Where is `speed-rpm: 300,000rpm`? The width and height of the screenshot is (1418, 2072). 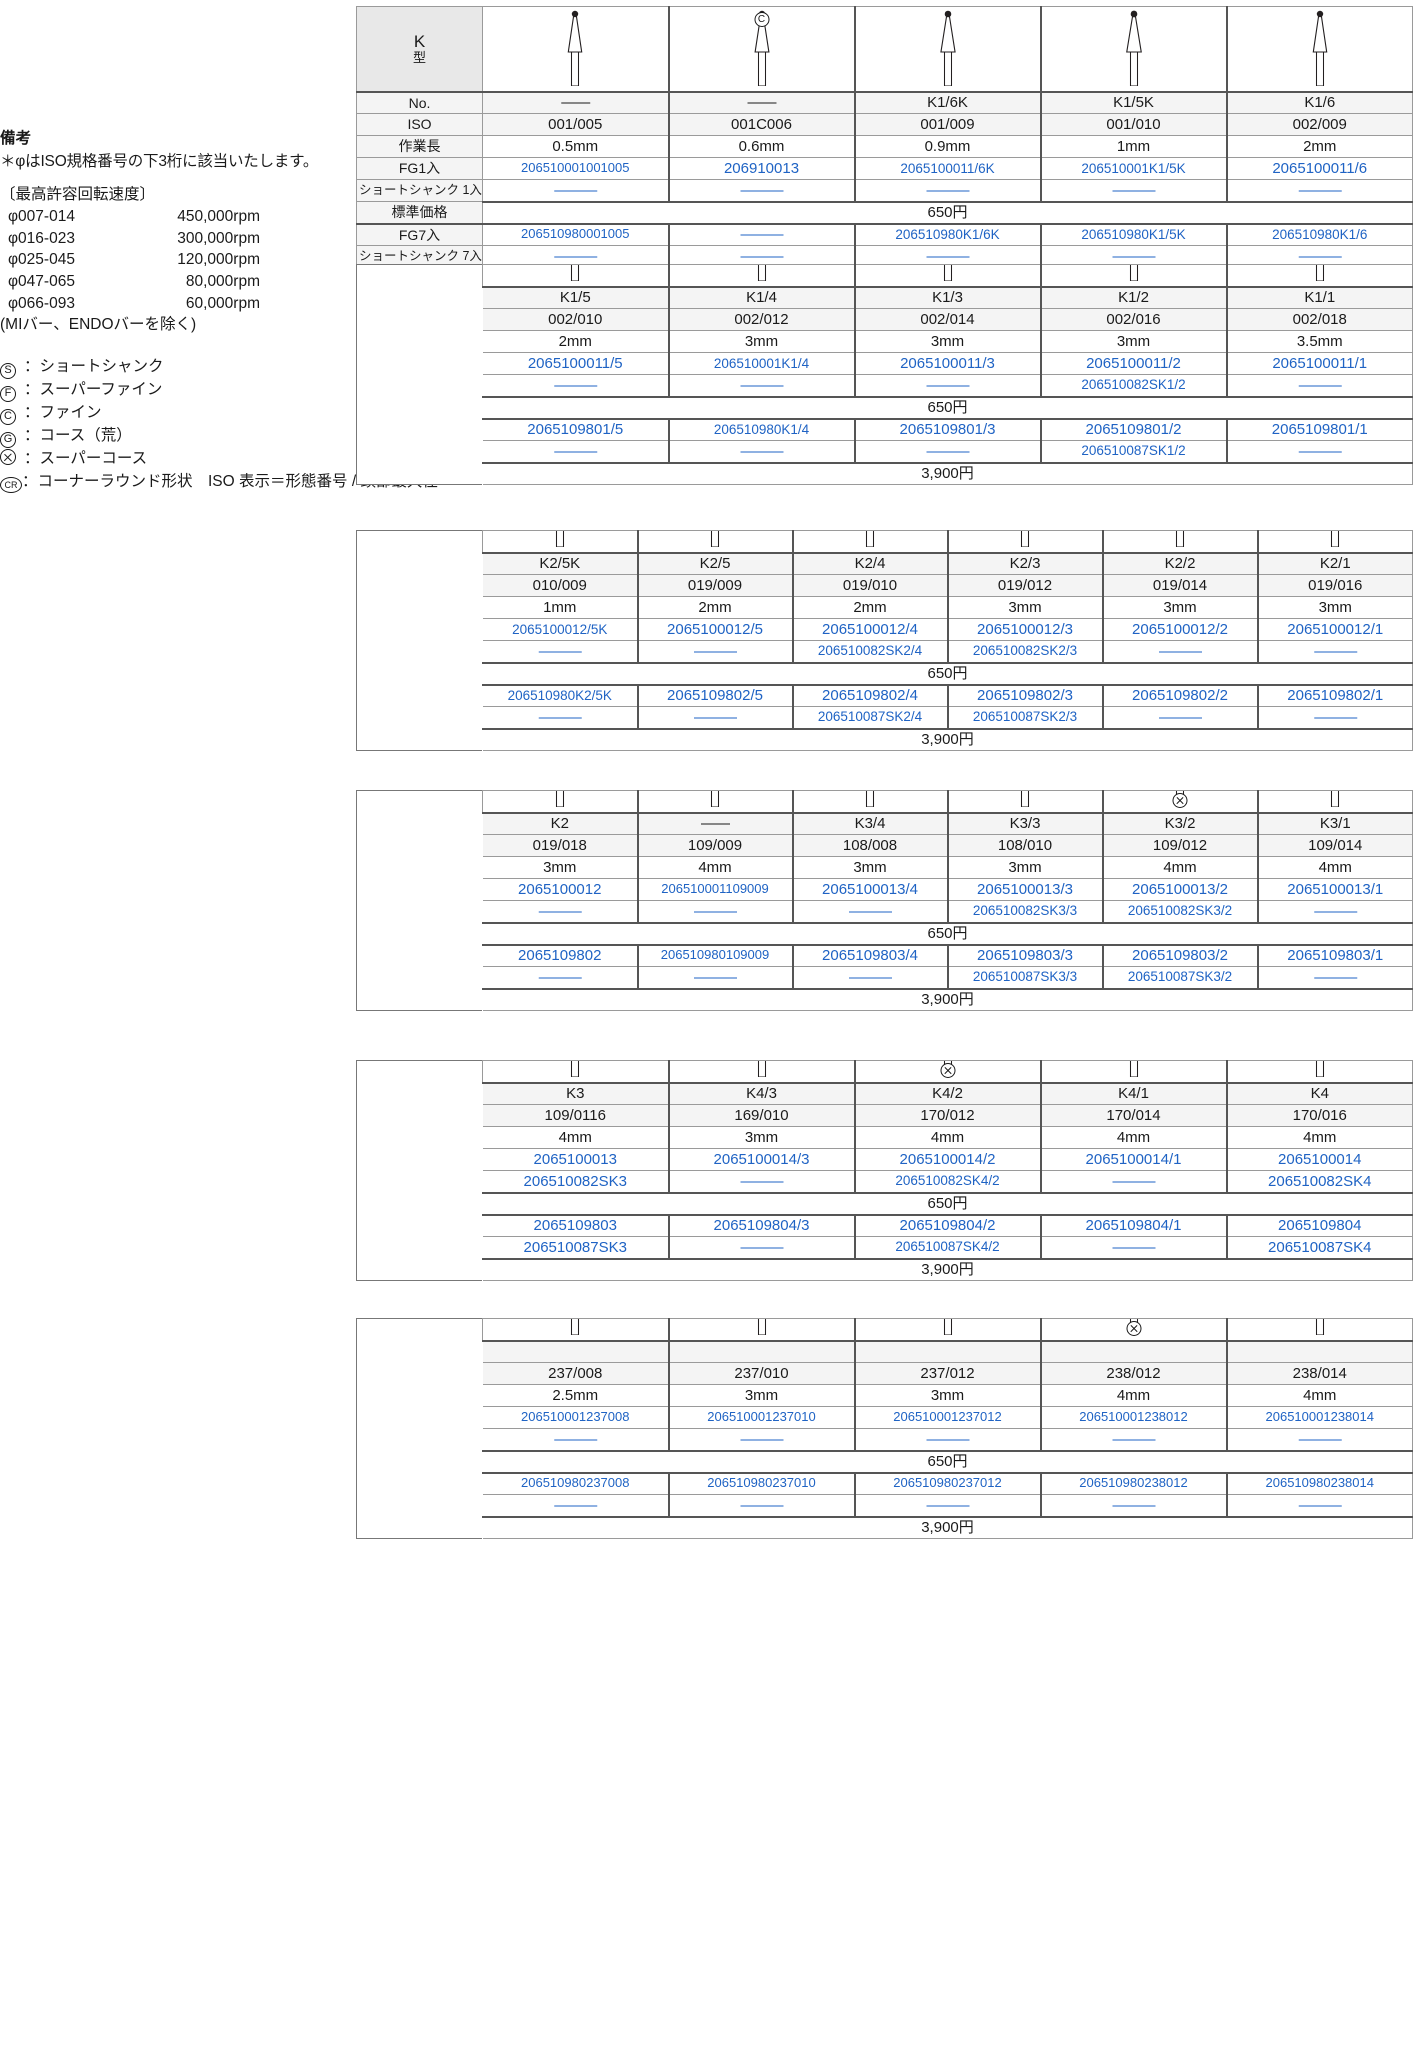 speed-rpm: 300,000rpm is located at coordinates (218, 238).